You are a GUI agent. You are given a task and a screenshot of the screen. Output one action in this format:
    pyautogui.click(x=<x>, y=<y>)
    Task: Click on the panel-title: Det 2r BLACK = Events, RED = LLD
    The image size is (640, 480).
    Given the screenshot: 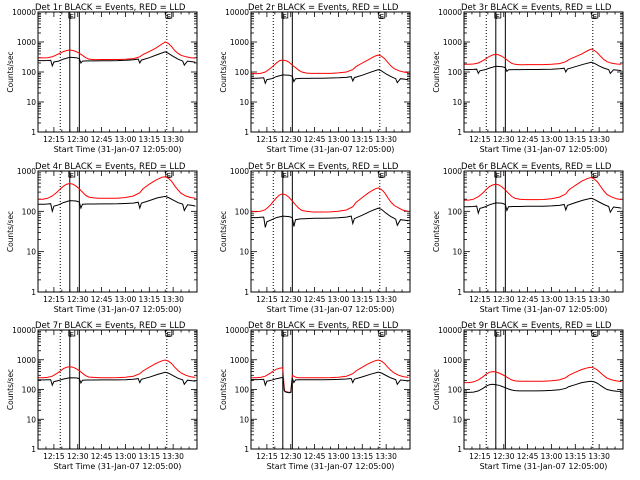 What is the action you would take?
    pyautogui.click(x=323, y=8)
    